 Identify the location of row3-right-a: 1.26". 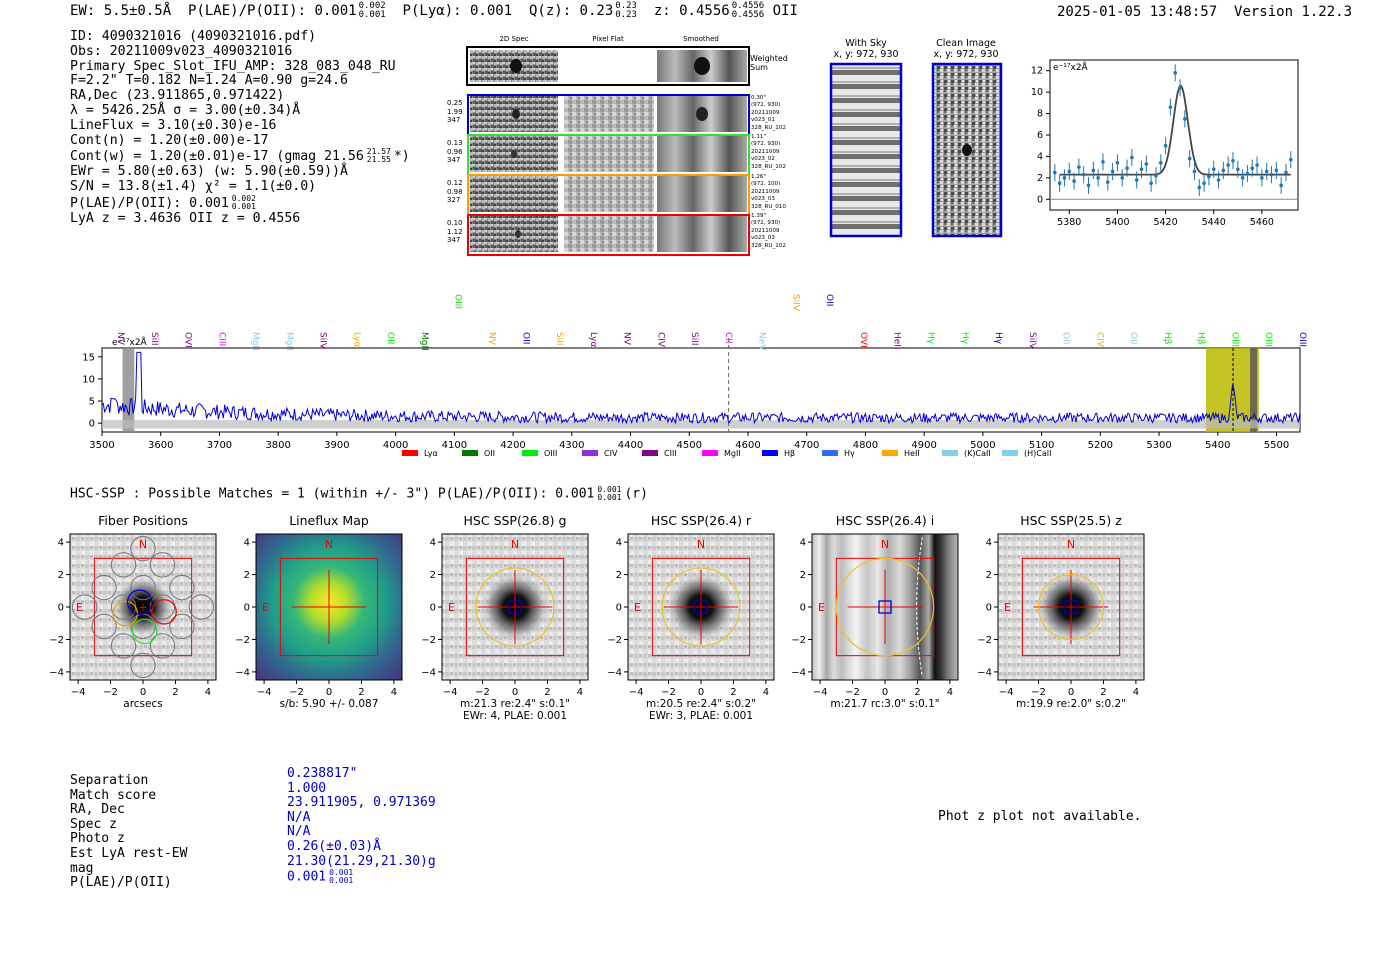
(759, 177).